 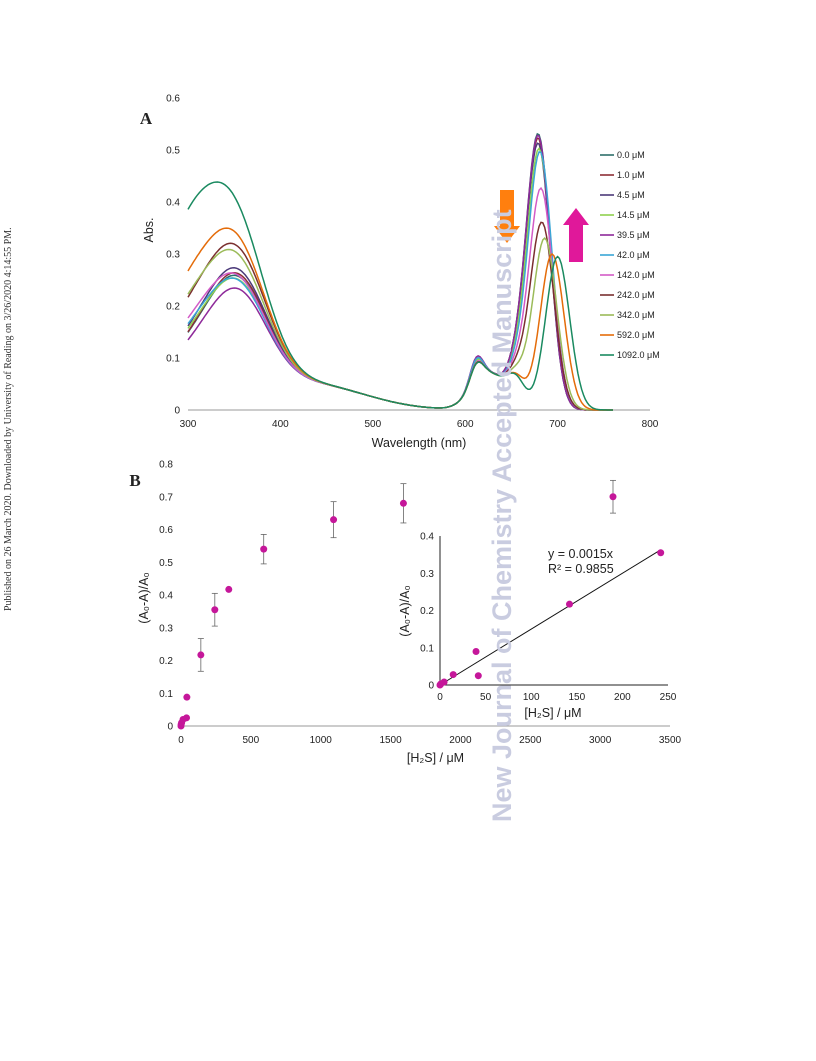 What do you see at coordinates (636, 275) in the screenshot?
I see `legend-label: 142.0 μM` at bounding box center [636, 275].